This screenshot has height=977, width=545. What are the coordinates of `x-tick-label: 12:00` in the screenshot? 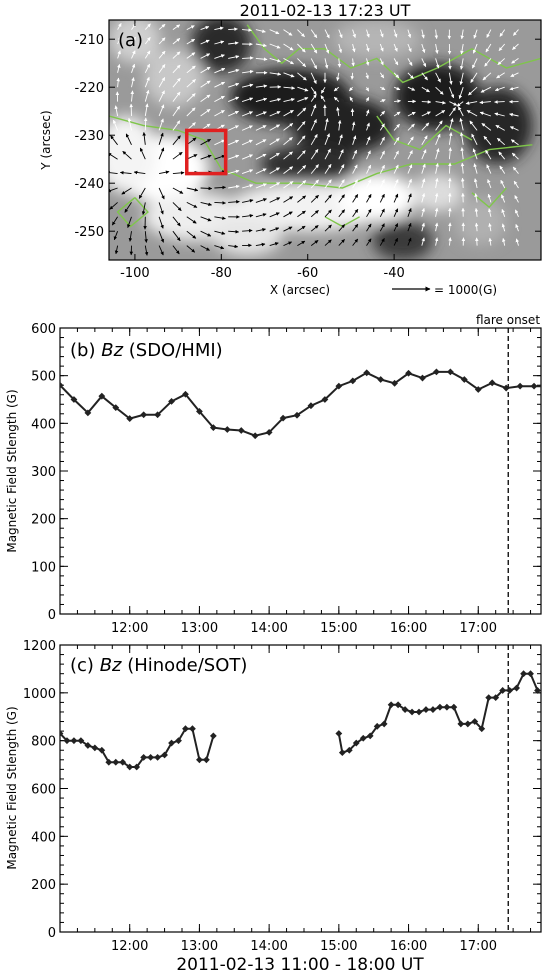 It's located at (129, 628).